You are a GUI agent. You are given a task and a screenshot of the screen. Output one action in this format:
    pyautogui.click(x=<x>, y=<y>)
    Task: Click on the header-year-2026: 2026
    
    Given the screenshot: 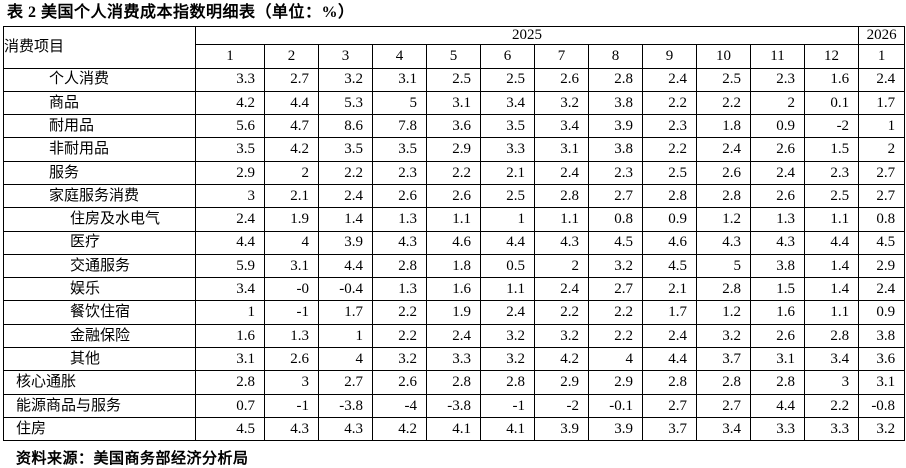 What is the action you would take?
    pyautogui.click(x=882, y=35)
    